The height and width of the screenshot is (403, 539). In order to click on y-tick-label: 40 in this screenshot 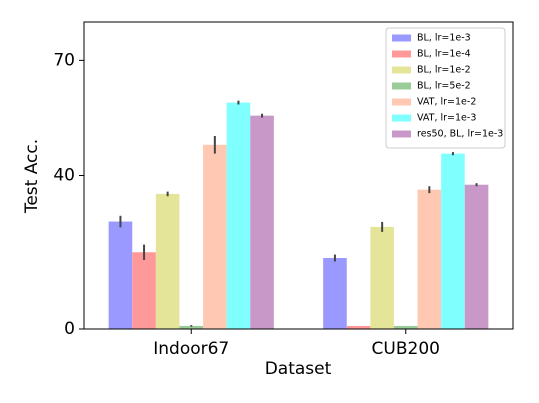, I will do `click(64, 176)`.